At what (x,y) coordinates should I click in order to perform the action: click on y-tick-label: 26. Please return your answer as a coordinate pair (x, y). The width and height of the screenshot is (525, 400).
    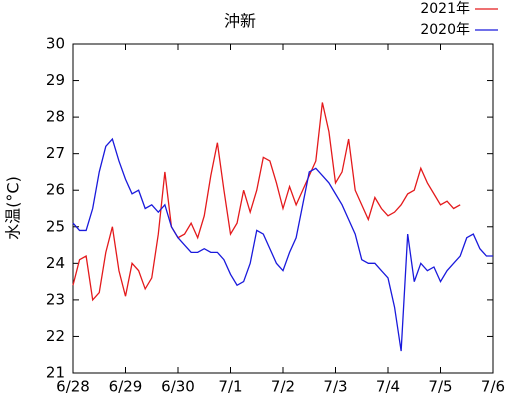
    Looking at the image, I should click on (55, 190).